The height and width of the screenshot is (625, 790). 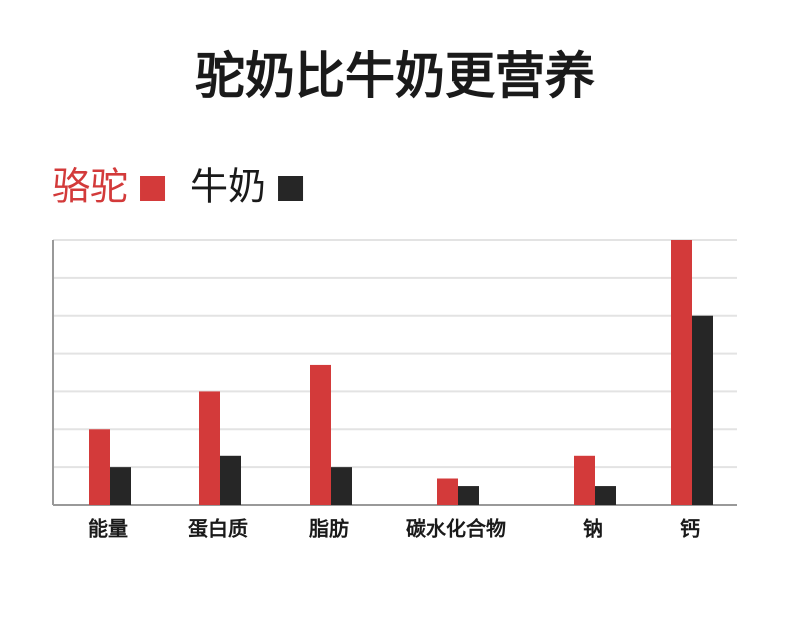 I want to click on x-tick-label: 脂肪, so click(x=329, y=529).